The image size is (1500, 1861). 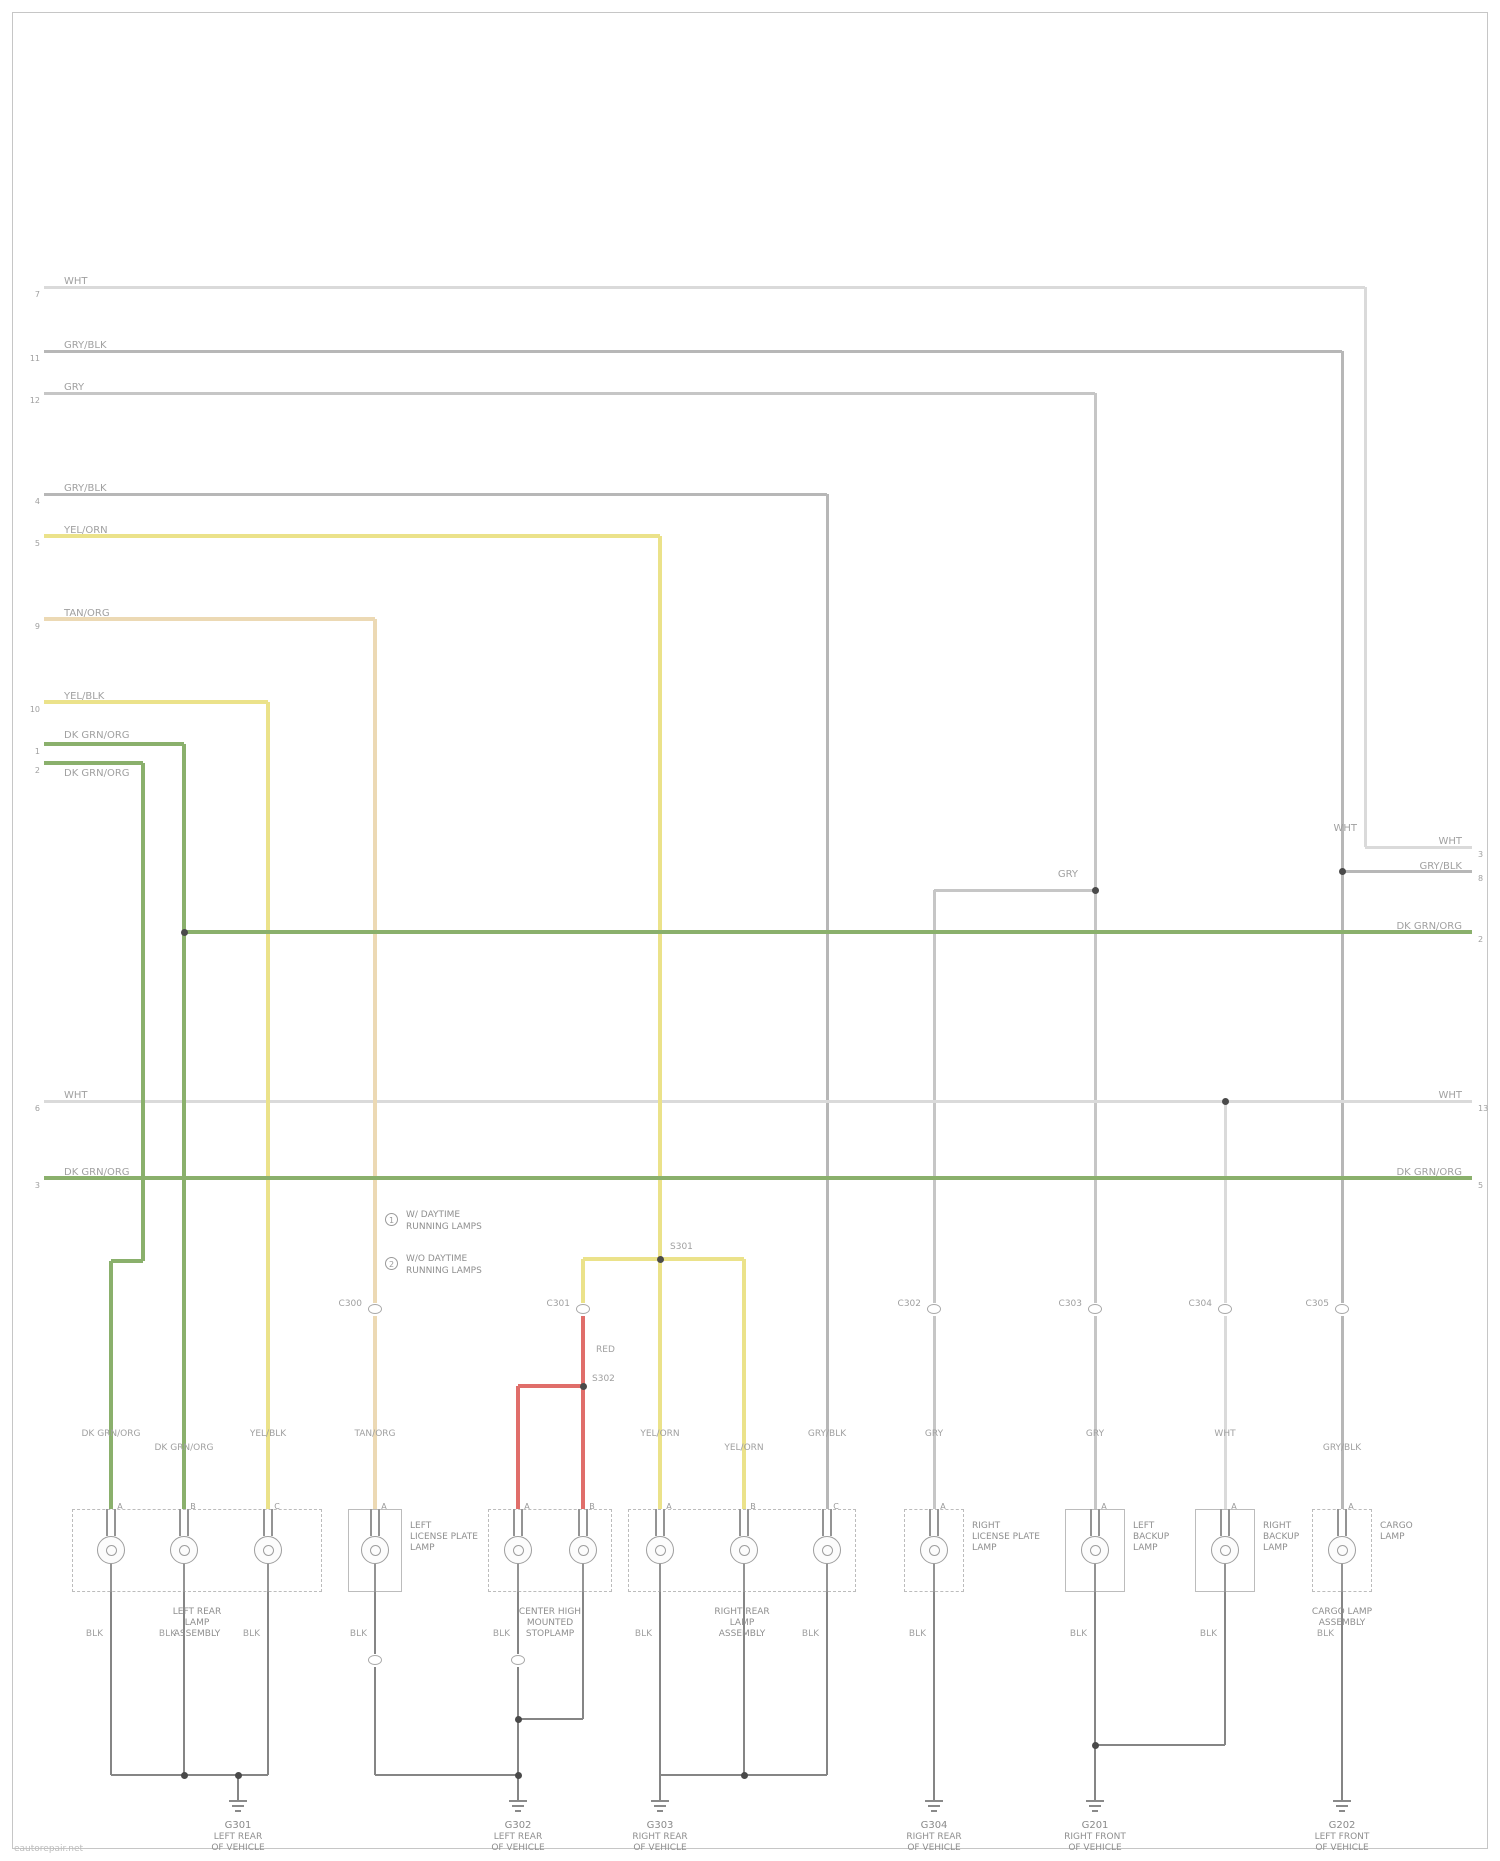 I want to click on ground-location: LEFT FRONT, so click(x=1342, y=1837).